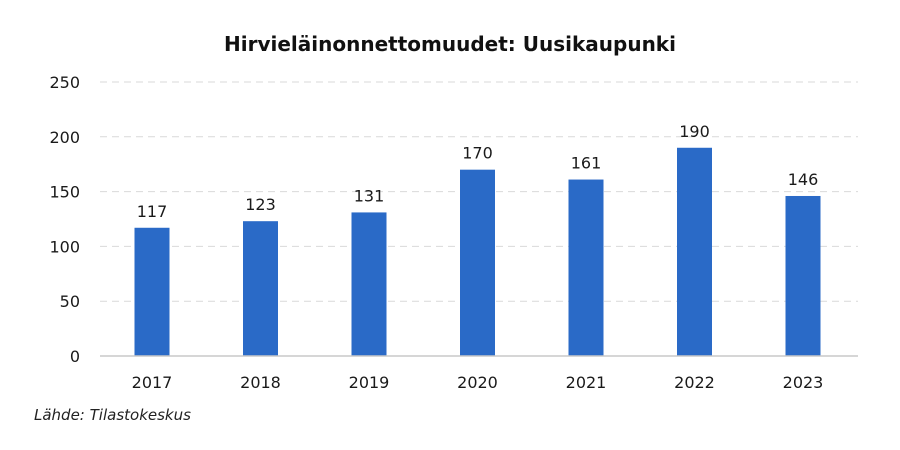 The width and height of the screenshot is (900, 450). Describe the element at coordinates (260, 204) in the screenshot. I see `bar-value-label: 123` at that location.